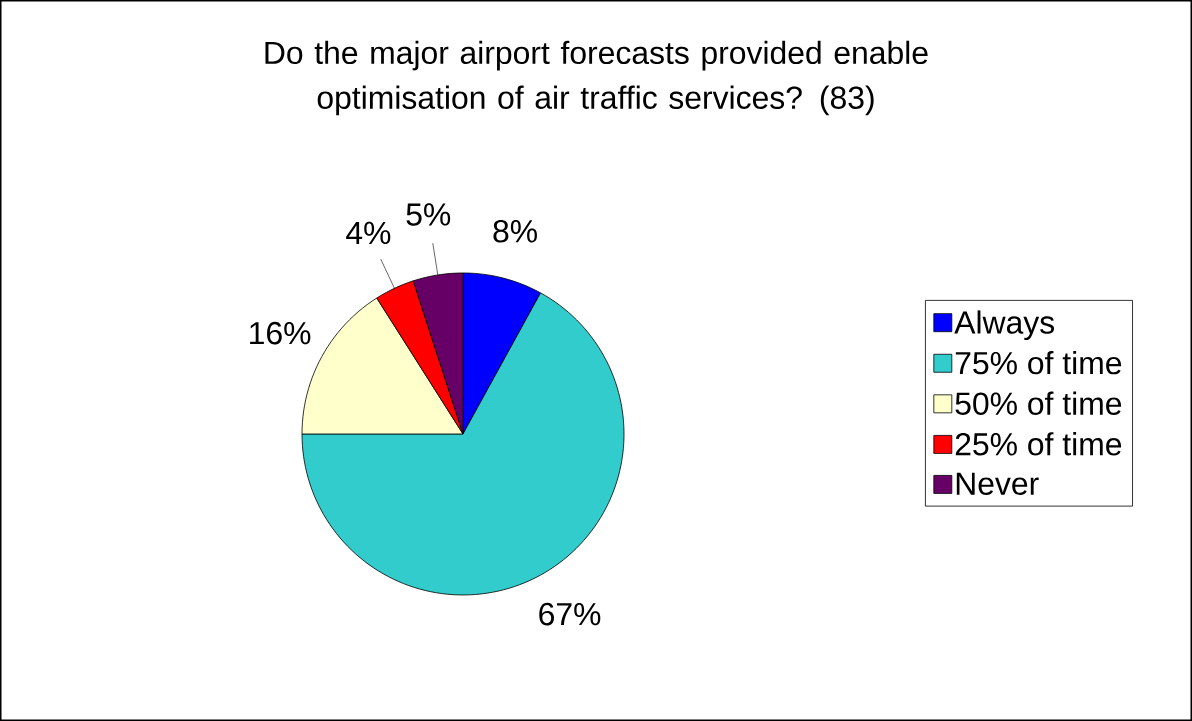  Describe the element at coordinates (368, 233) in the screenshot. I see `data-label: 4%` at that location.